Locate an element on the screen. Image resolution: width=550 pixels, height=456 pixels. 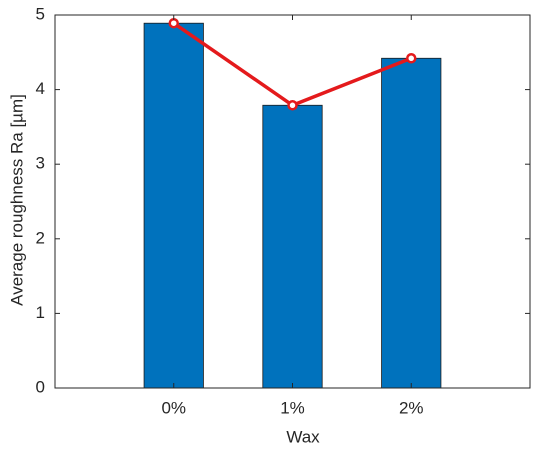
y-tick-label: 4 is located at coordinates (40, 88).